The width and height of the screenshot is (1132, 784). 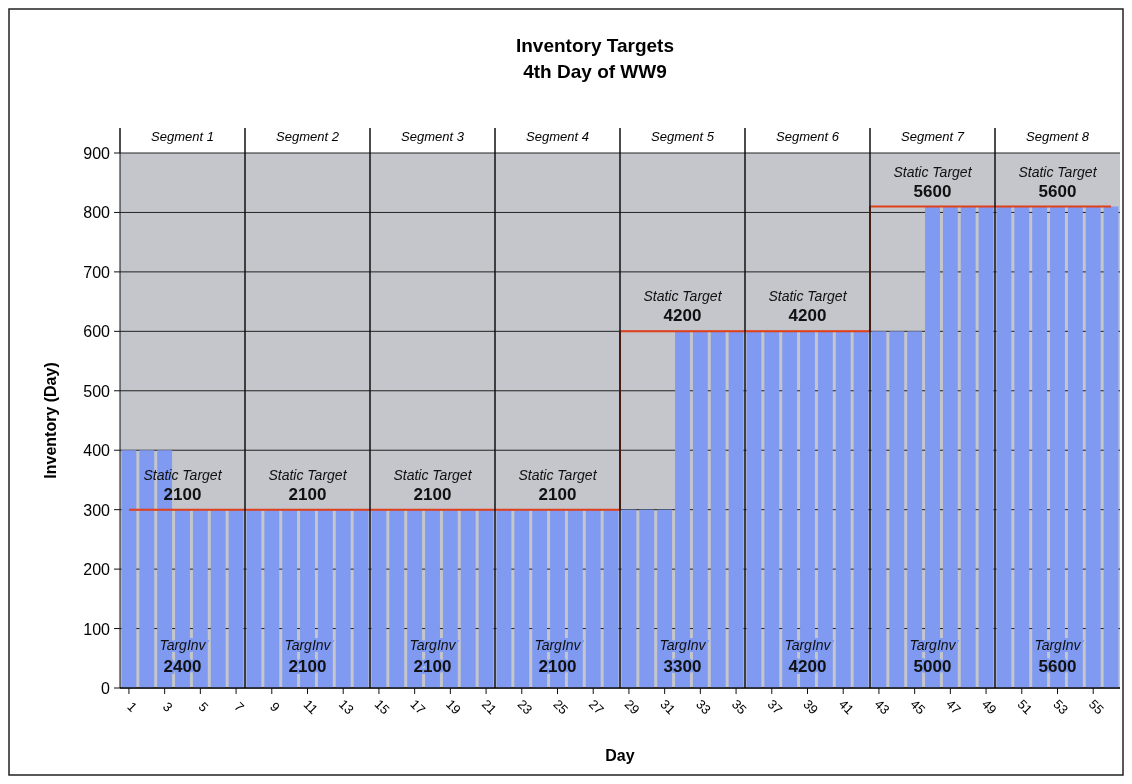 What do you see at coordinates (433, 136) in the screenshot?
I see `text: Segment 3` at bounding box center [433, 136].